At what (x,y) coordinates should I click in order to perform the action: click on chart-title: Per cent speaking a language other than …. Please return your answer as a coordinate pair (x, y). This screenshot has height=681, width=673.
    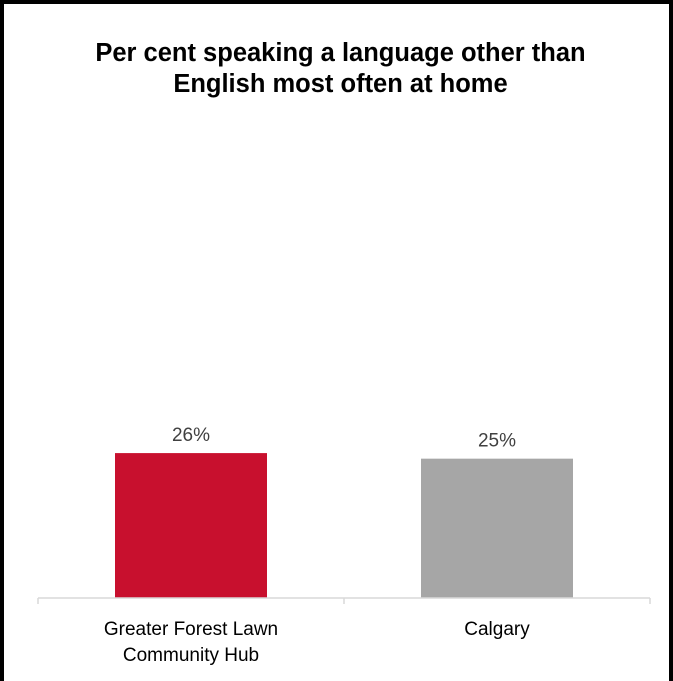
    Looking at the image, I should click on (340, 68).